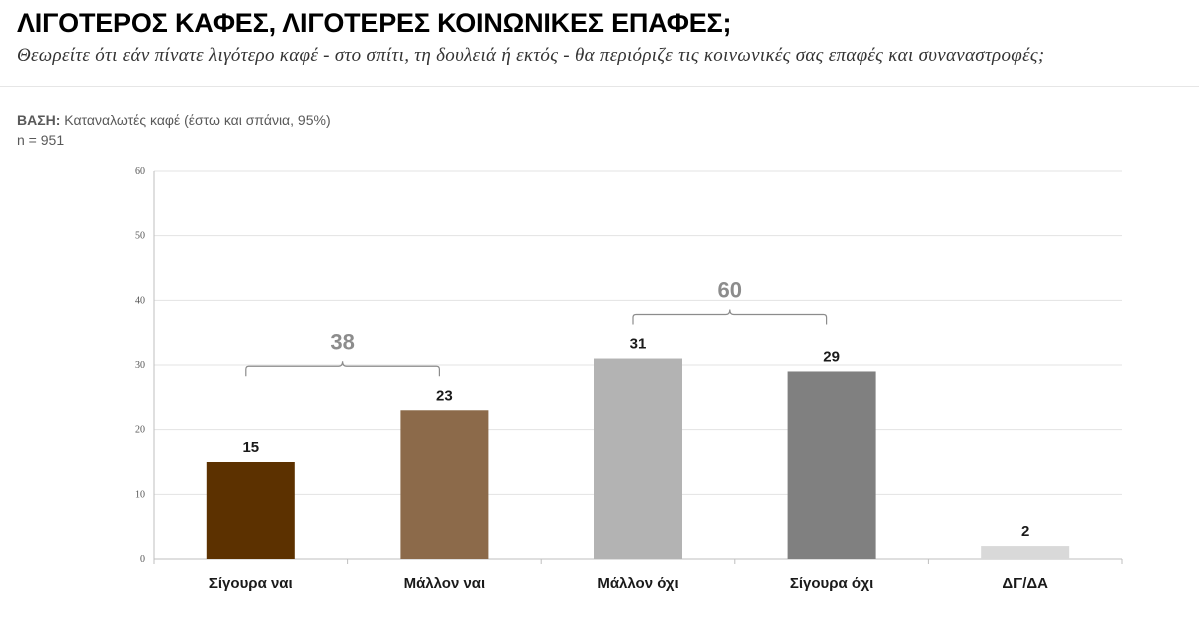 The height and width of the screenshot is (630, 1199). Describe the element at coordinates (637, 583) in the screenshot. I see `x-tick-label: Μάλλον όχι` at that location.